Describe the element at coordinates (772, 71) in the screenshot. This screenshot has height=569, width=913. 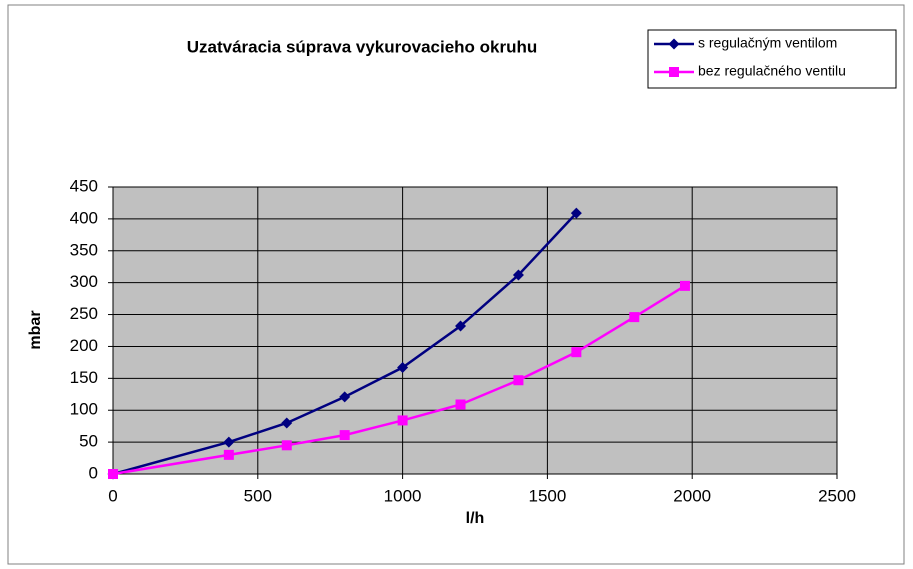
I see `legend-label: bez regulačného ventilu` at that location.